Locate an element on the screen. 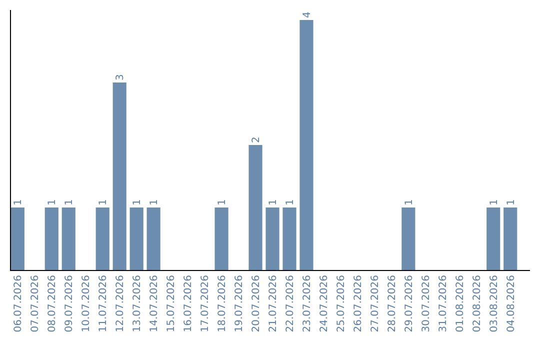 Image resolution: width=540 pixels, height=340 pixels. x-tick-label: 23.07.2026 is located at coordinates (307, 303).